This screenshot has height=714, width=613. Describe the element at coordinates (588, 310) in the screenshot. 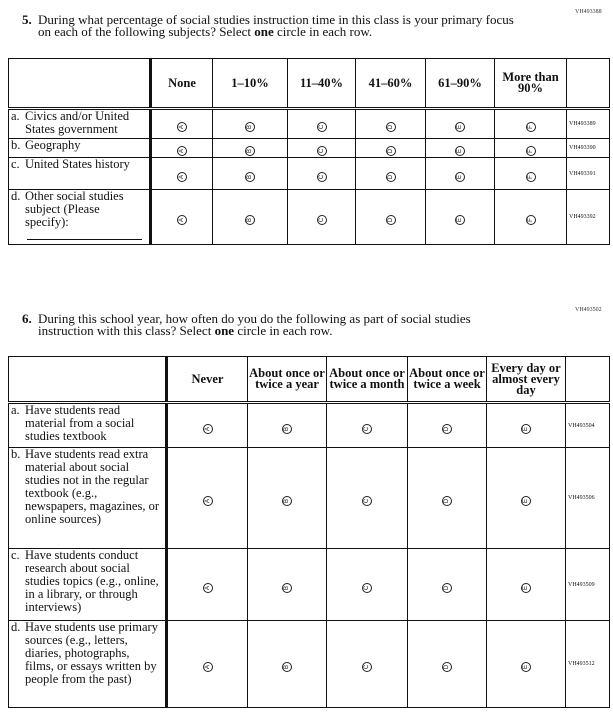

I see `question-code: VH493502` at that location.